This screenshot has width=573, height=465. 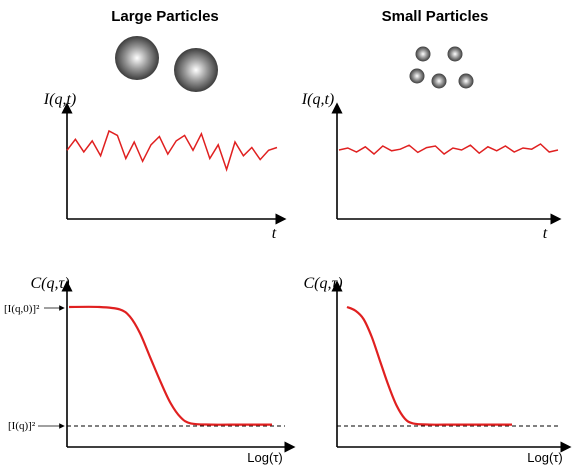 What do you see at coordinates (165, 16) in the screenshot?
I see `large-particles-title: Large Particles` at bounding box center [165, 16].